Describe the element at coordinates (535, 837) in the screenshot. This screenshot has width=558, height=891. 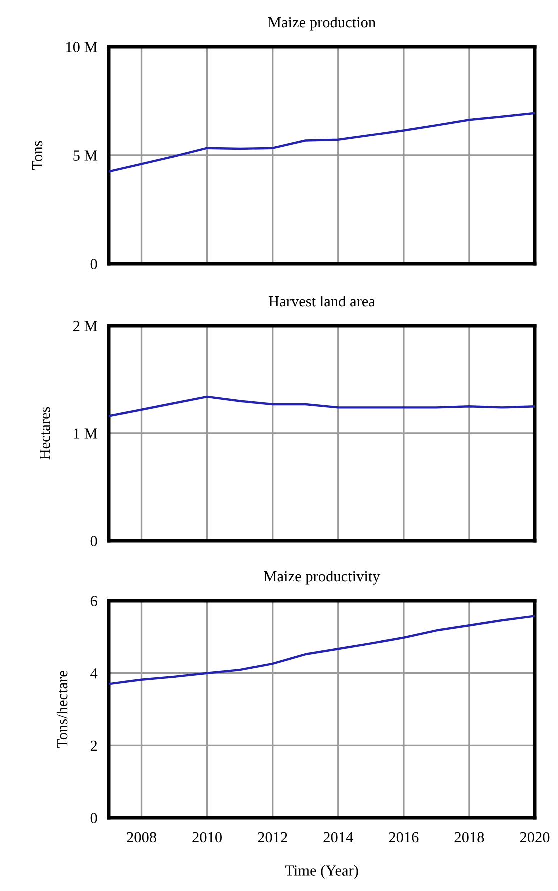
I see `x-tick-label: 2020` at that location.